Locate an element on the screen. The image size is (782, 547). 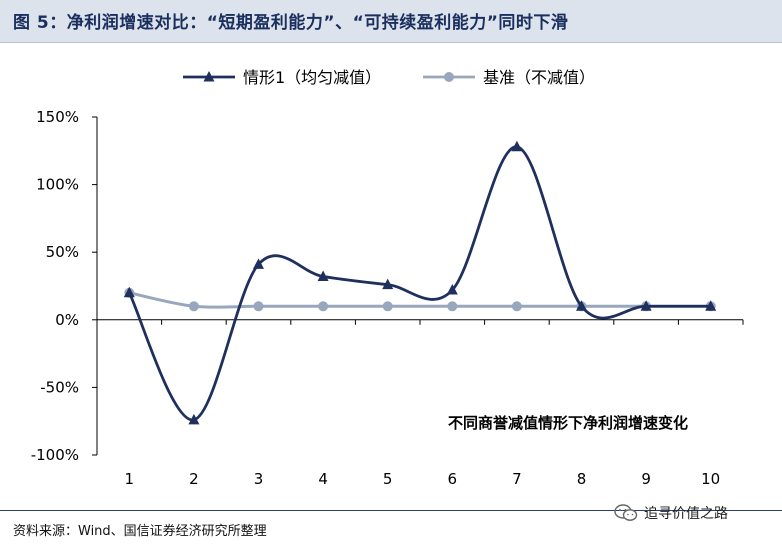
legend-item-1: 情形1（均匀减值） is located at coordinates (282, 77).